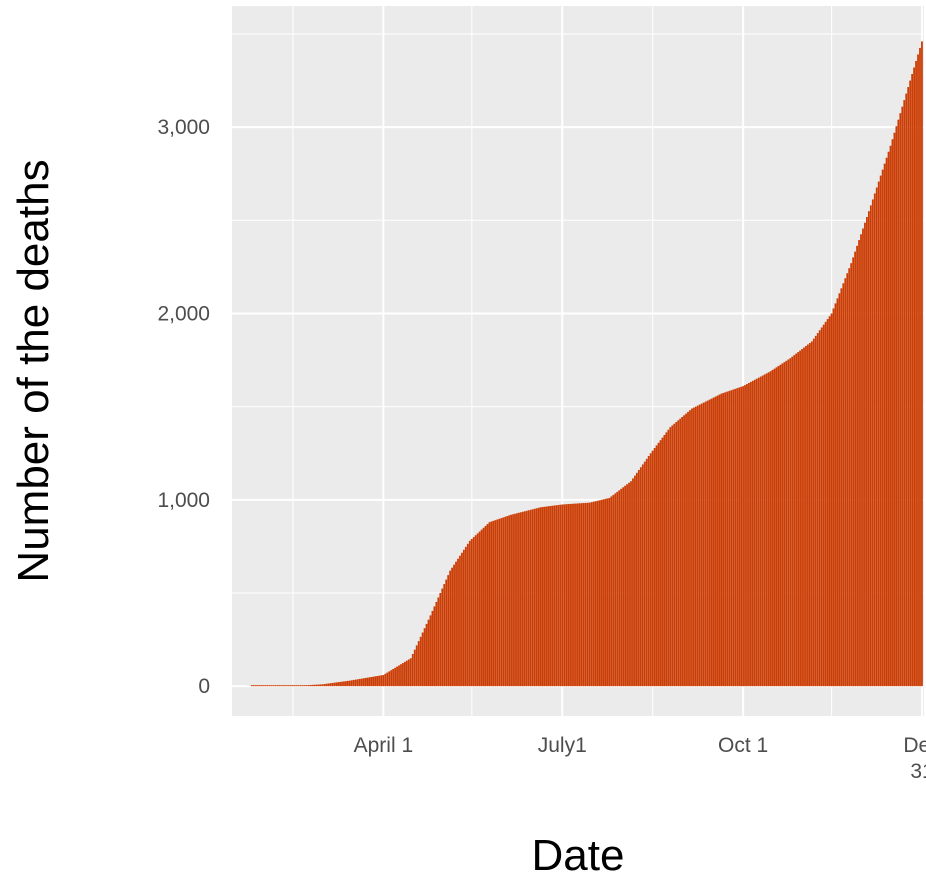 The image size is (926, 880). What do you see at coordinates (578, 855) in the screenshot?
I see `x-axis-title: Date` at bounding box center [578, 855].